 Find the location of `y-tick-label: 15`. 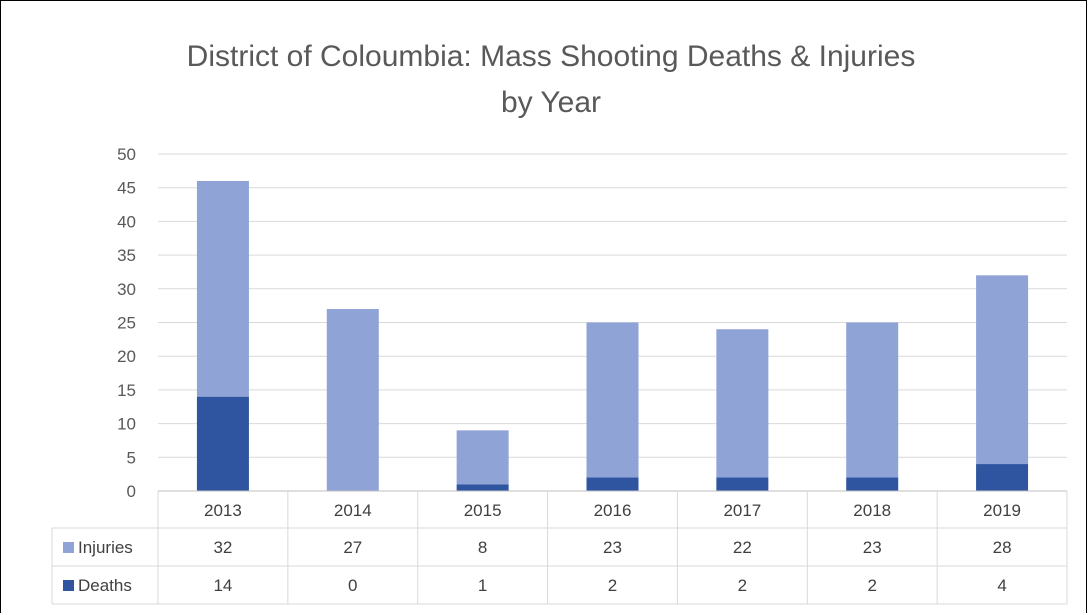

y-tick-label: 15 is located at coordinates (126, 390).